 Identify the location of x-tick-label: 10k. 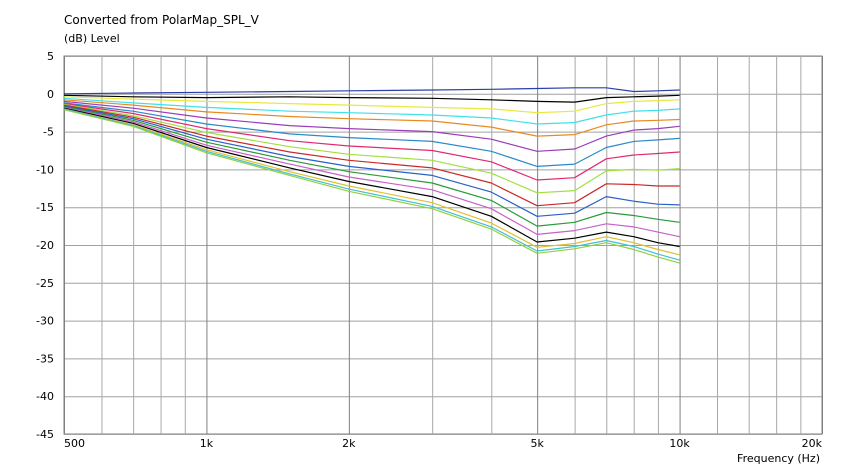
(679, 443).